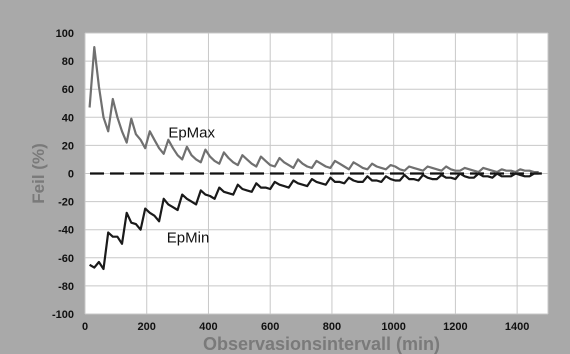  I want to click on x-tick-label: 1200, so click(455, 327).